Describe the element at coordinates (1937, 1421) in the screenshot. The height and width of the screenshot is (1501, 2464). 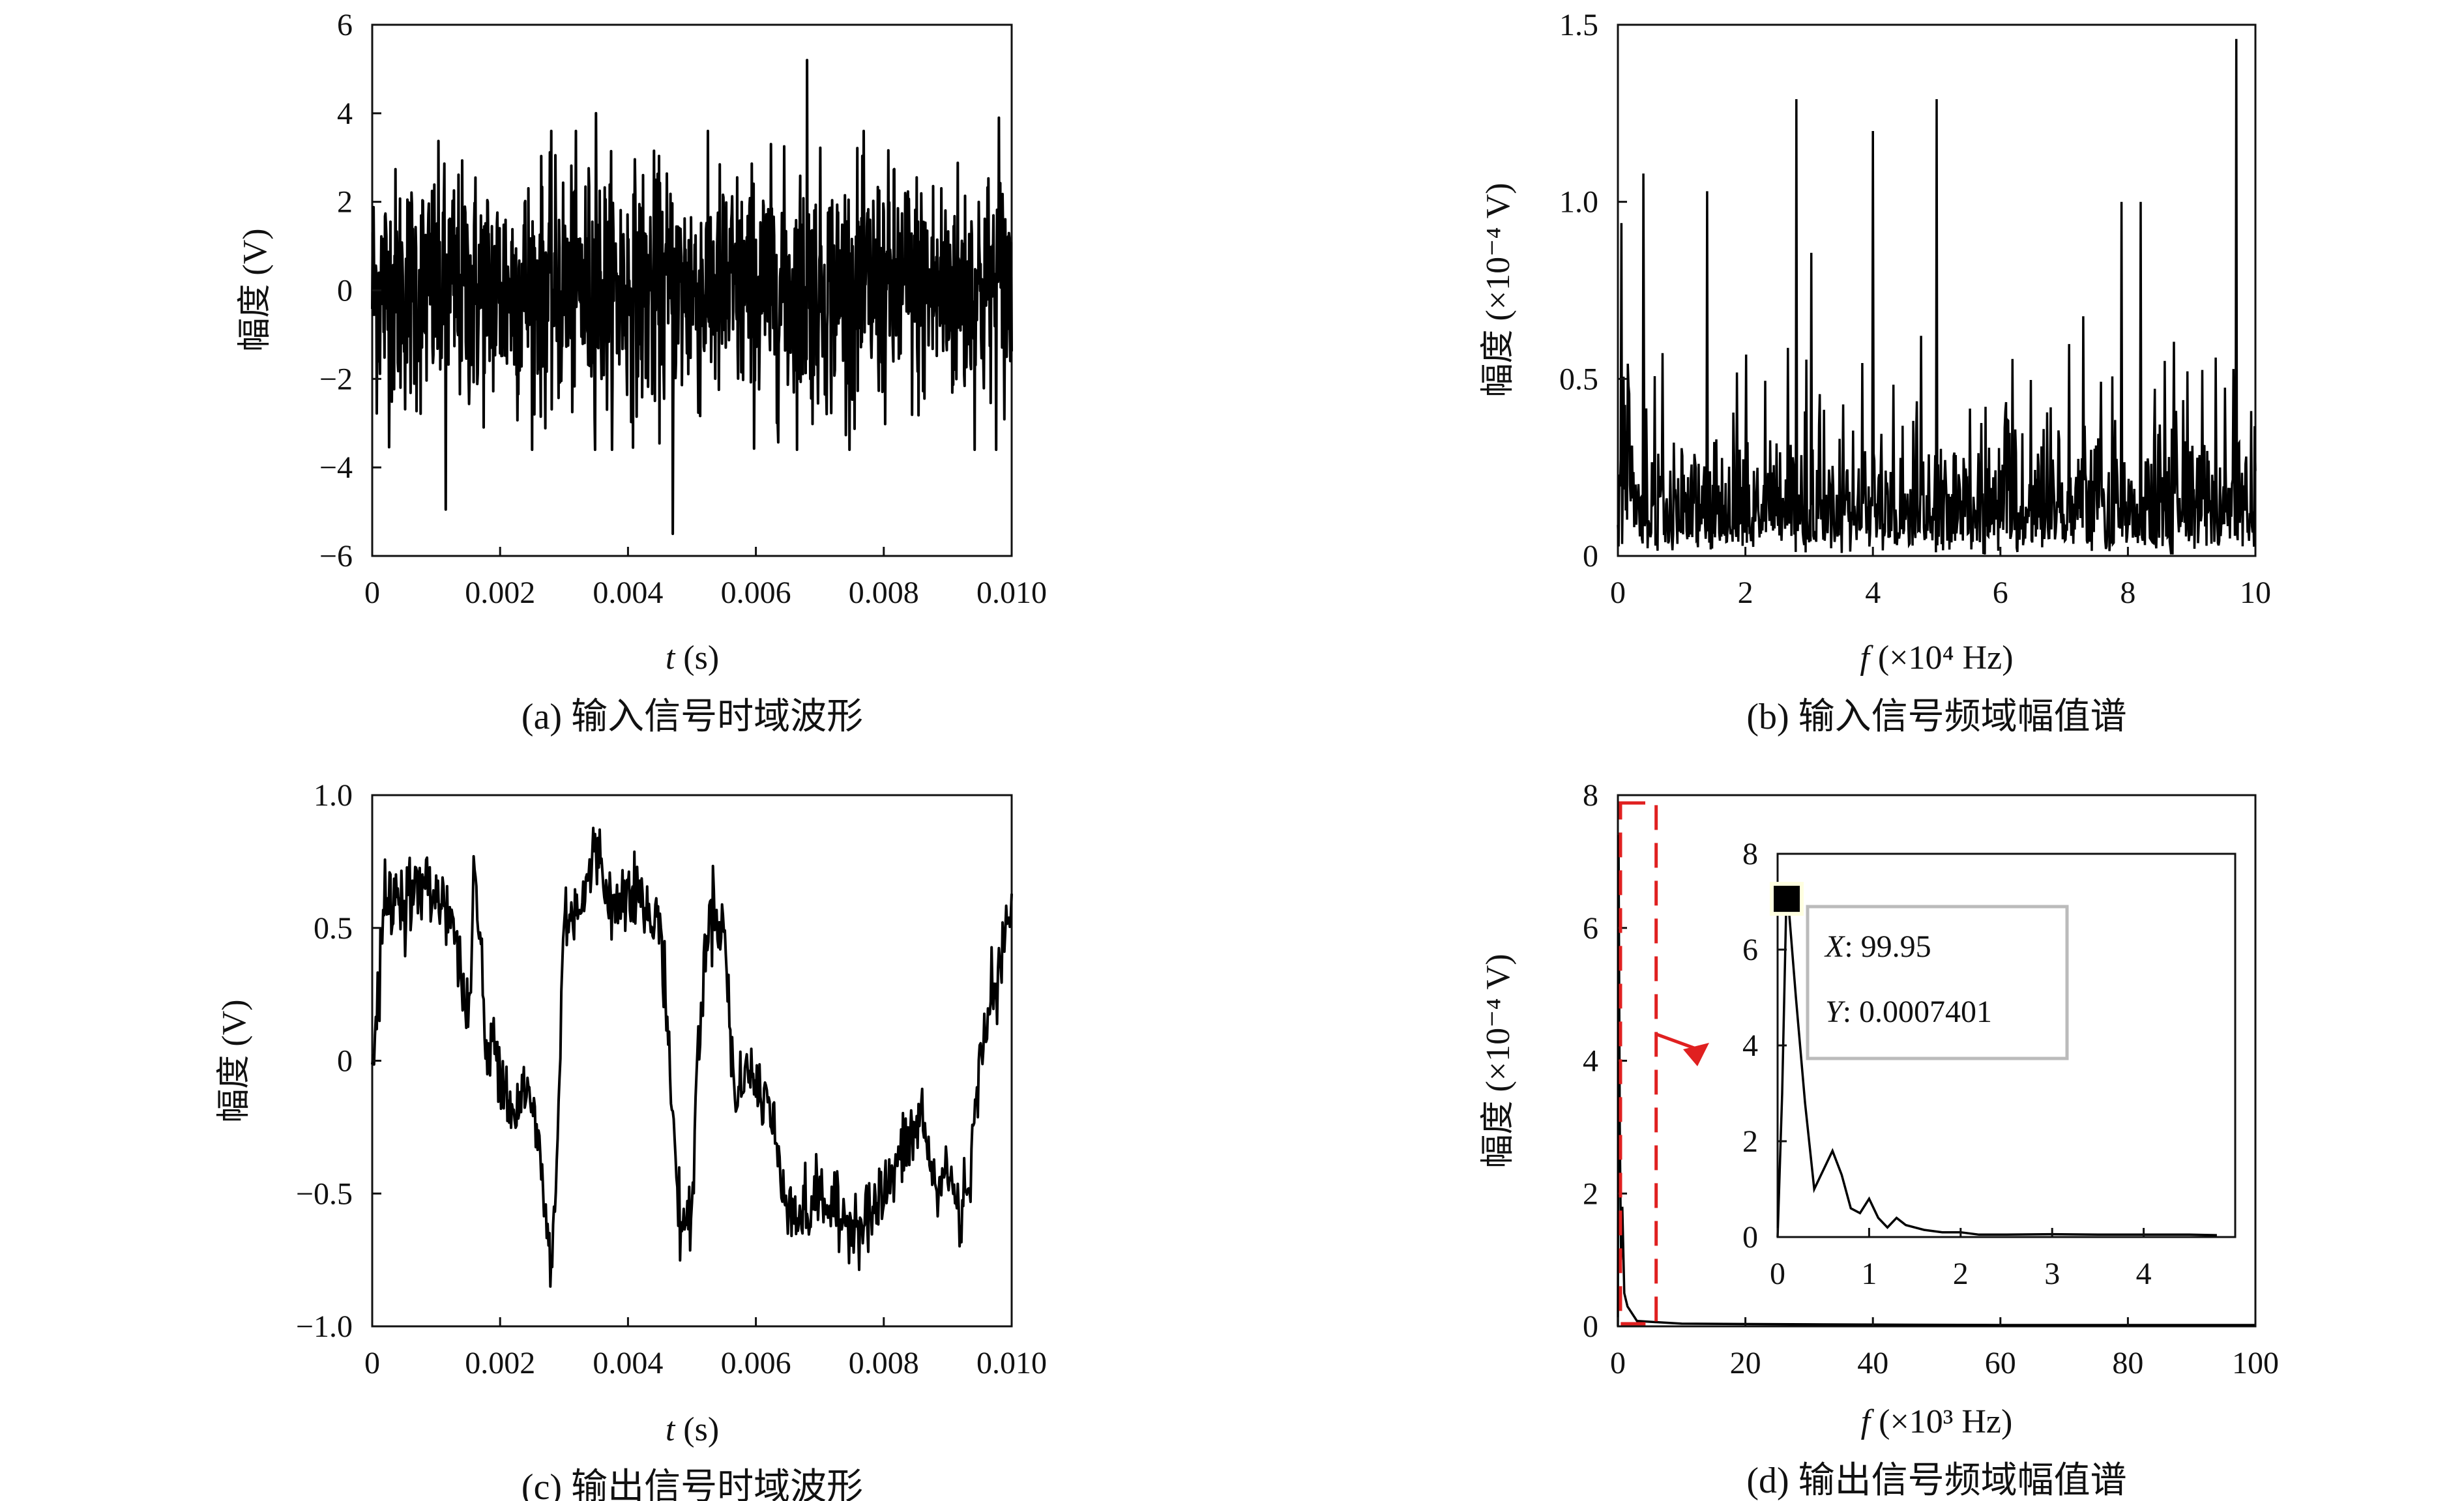
I see `panel-d-xlabel: f (×10³ Hz)` at that location.